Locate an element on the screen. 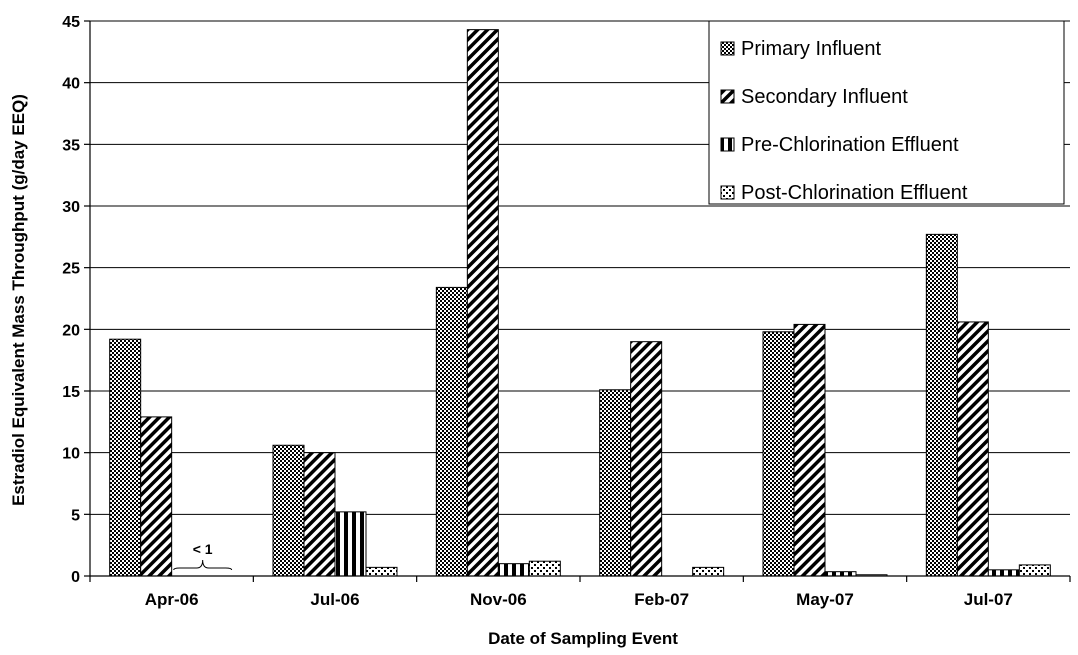  x-axis-ticks: Apr-06 Jul-06 Nov-06 Feb-07 May-07 Jul-07 is located at coordinates (580, 592).